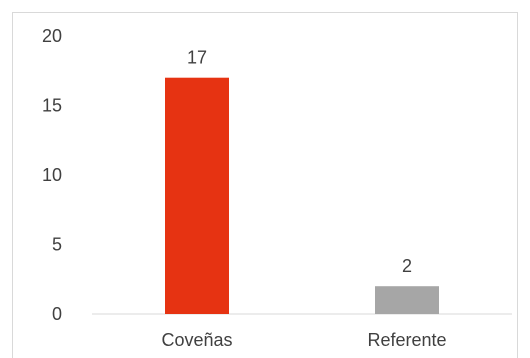  Describe the element at coordinates (407, 300) in the screenshot. I see `bar-referente` at that location.